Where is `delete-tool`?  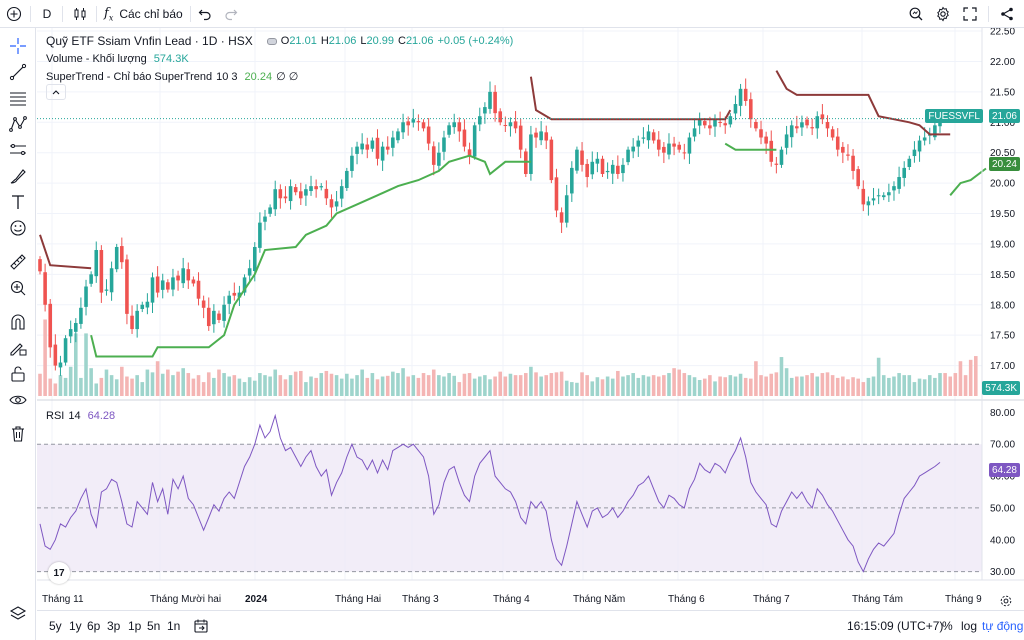 delete-tool is located at coordinates (18, 434).